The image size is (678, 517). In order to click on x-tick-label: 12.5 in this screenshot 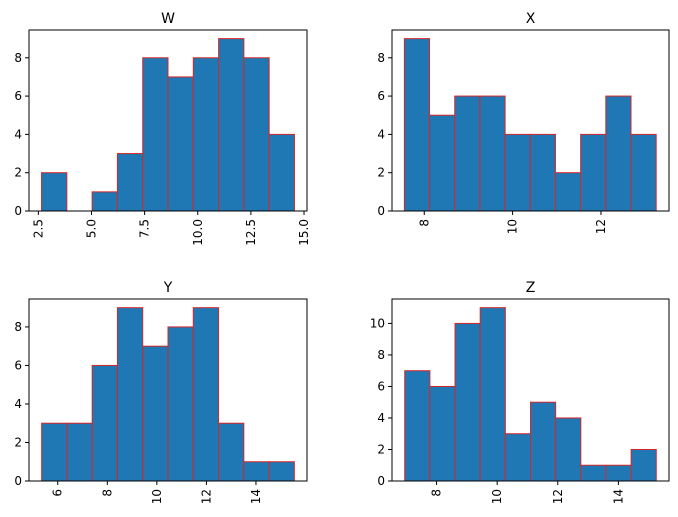, I will do `click(251, 232)`.